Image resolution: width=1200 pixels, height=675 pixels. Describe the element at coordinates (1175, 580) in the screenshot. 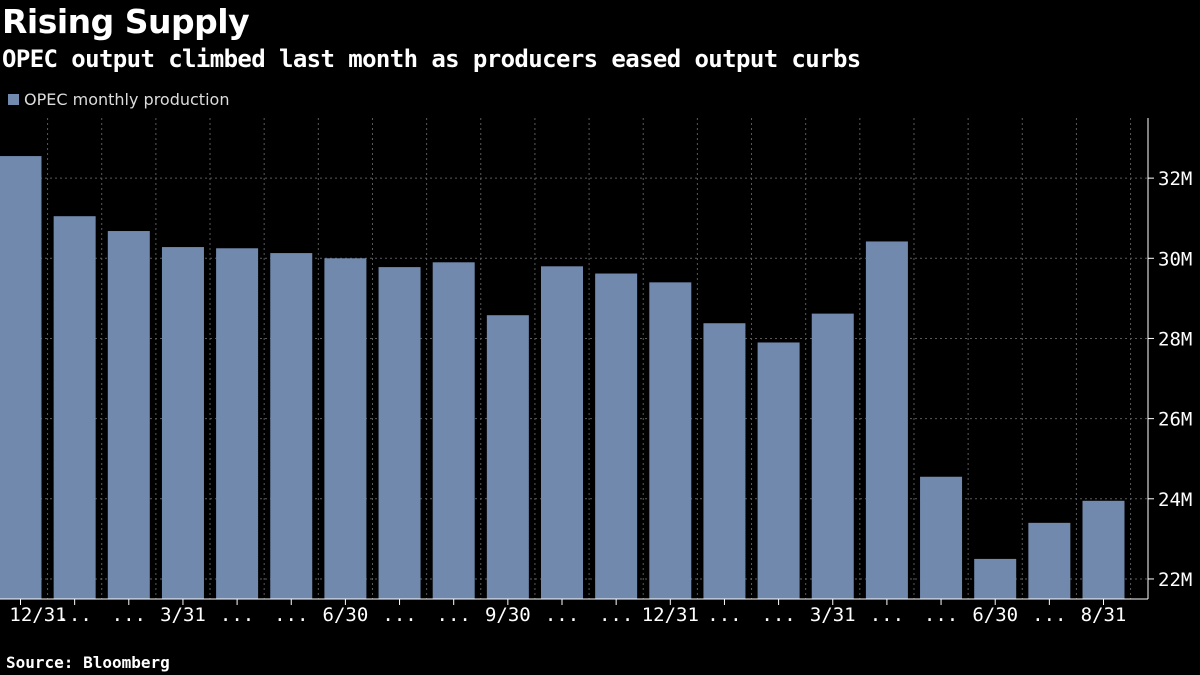

I see `y-tick-label: 22M` at that location.